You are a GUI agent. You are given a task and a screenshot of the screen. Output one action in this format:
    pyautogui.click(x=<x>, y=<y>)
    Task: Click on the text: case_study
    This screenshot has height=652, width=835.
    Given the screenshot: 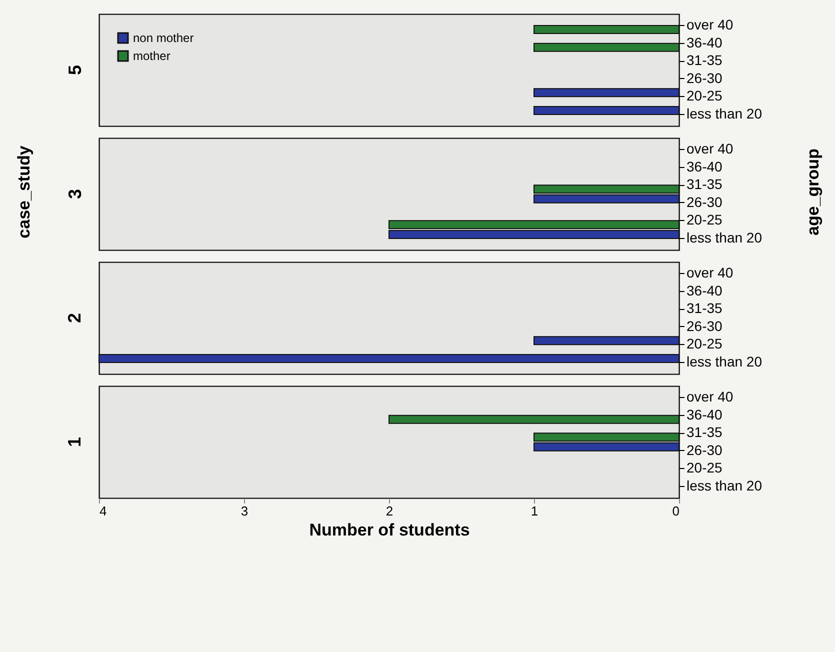 What is the action you would take?
    pyautogui.click(x=24, y=192)
    